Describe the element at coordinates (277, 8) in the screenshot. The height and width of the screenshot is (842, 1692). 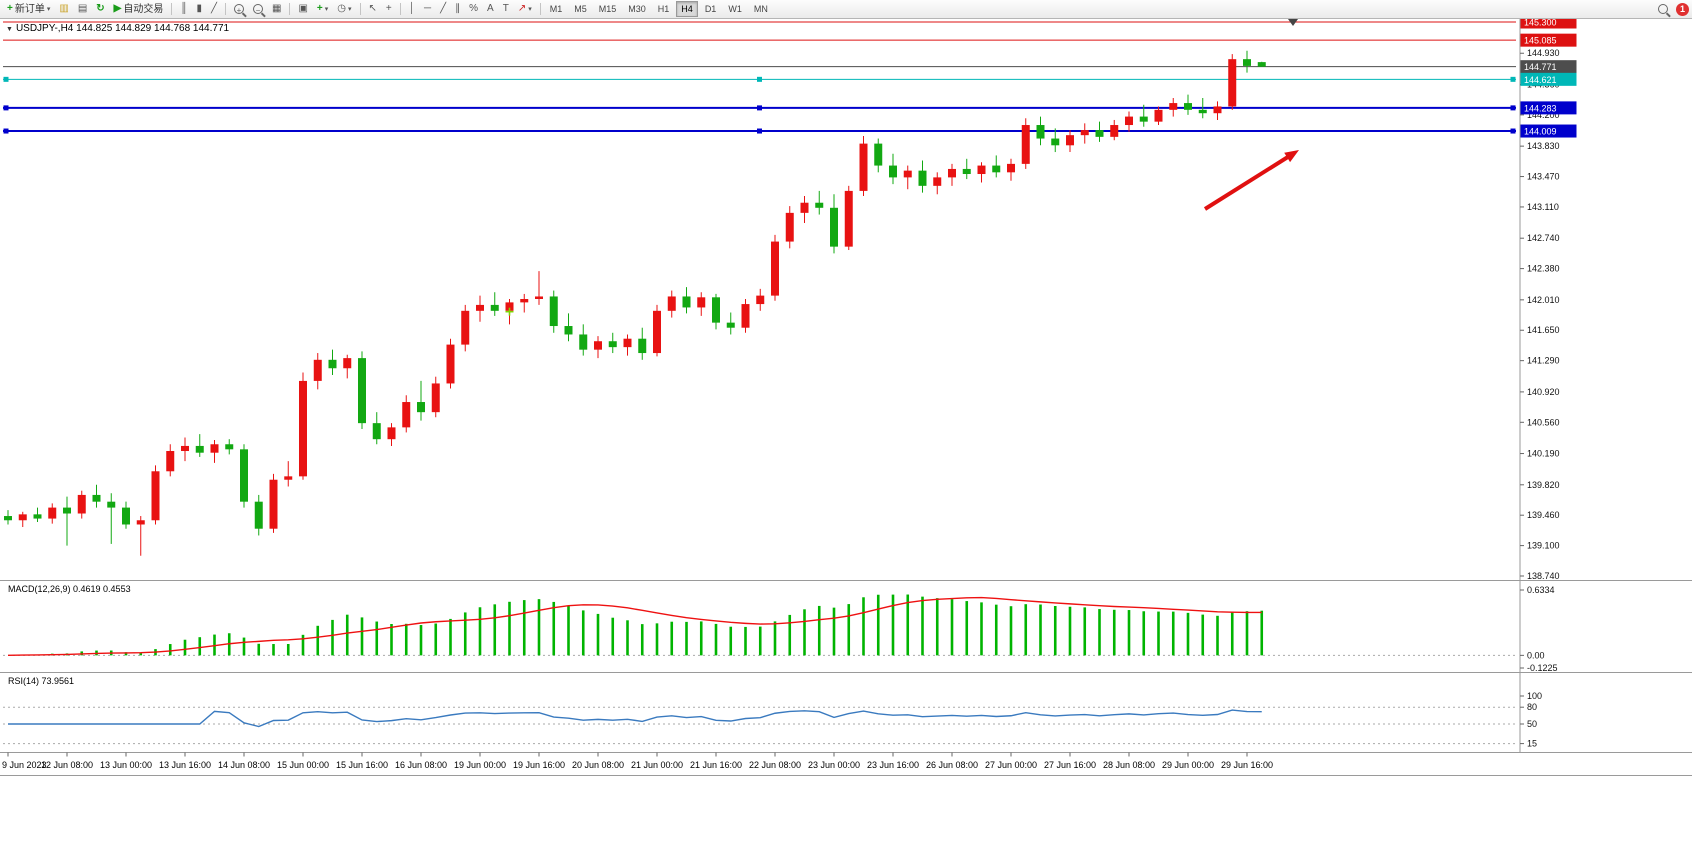
I see `tile-windows-icon: ▦` at that location.